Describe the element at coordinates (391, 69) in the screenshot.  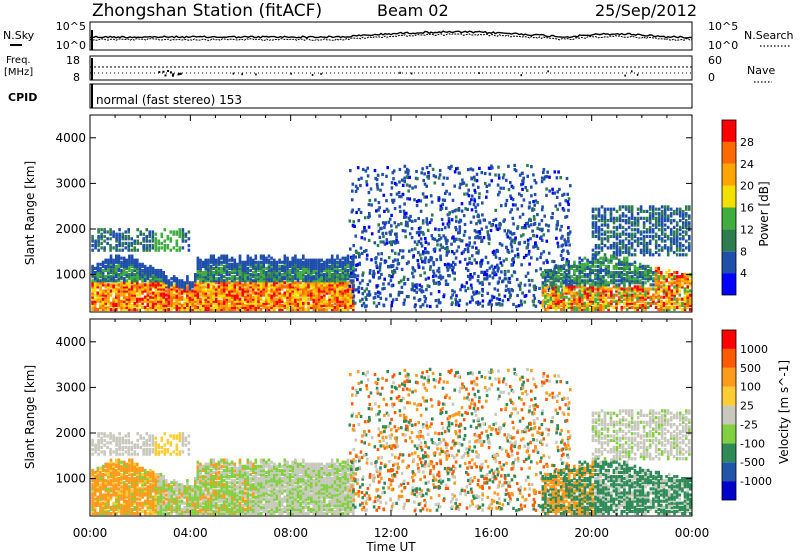
I see `freq-plot` at that location.